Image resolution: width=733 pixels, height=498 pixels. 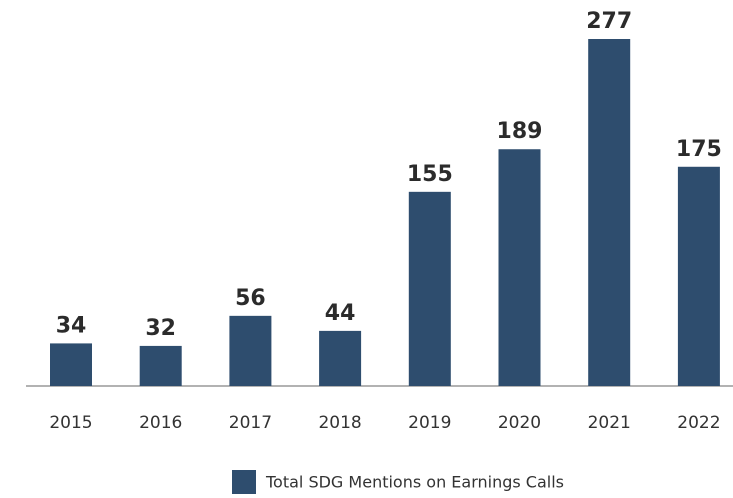 I want to click on value-label: 56, so click(x=250, y=298).